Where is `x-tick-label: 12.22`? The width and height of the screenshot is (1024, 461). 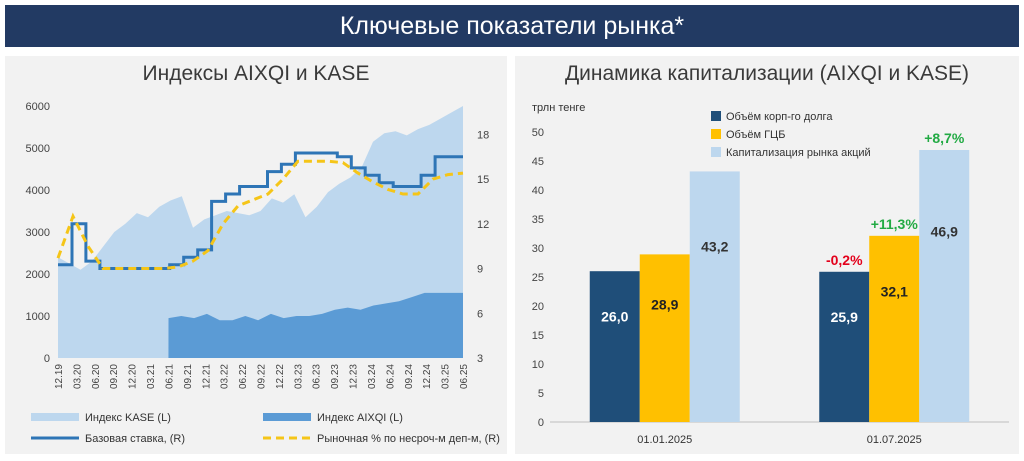
x-tick-label: 12.22 is located at coordinates (280, 376).